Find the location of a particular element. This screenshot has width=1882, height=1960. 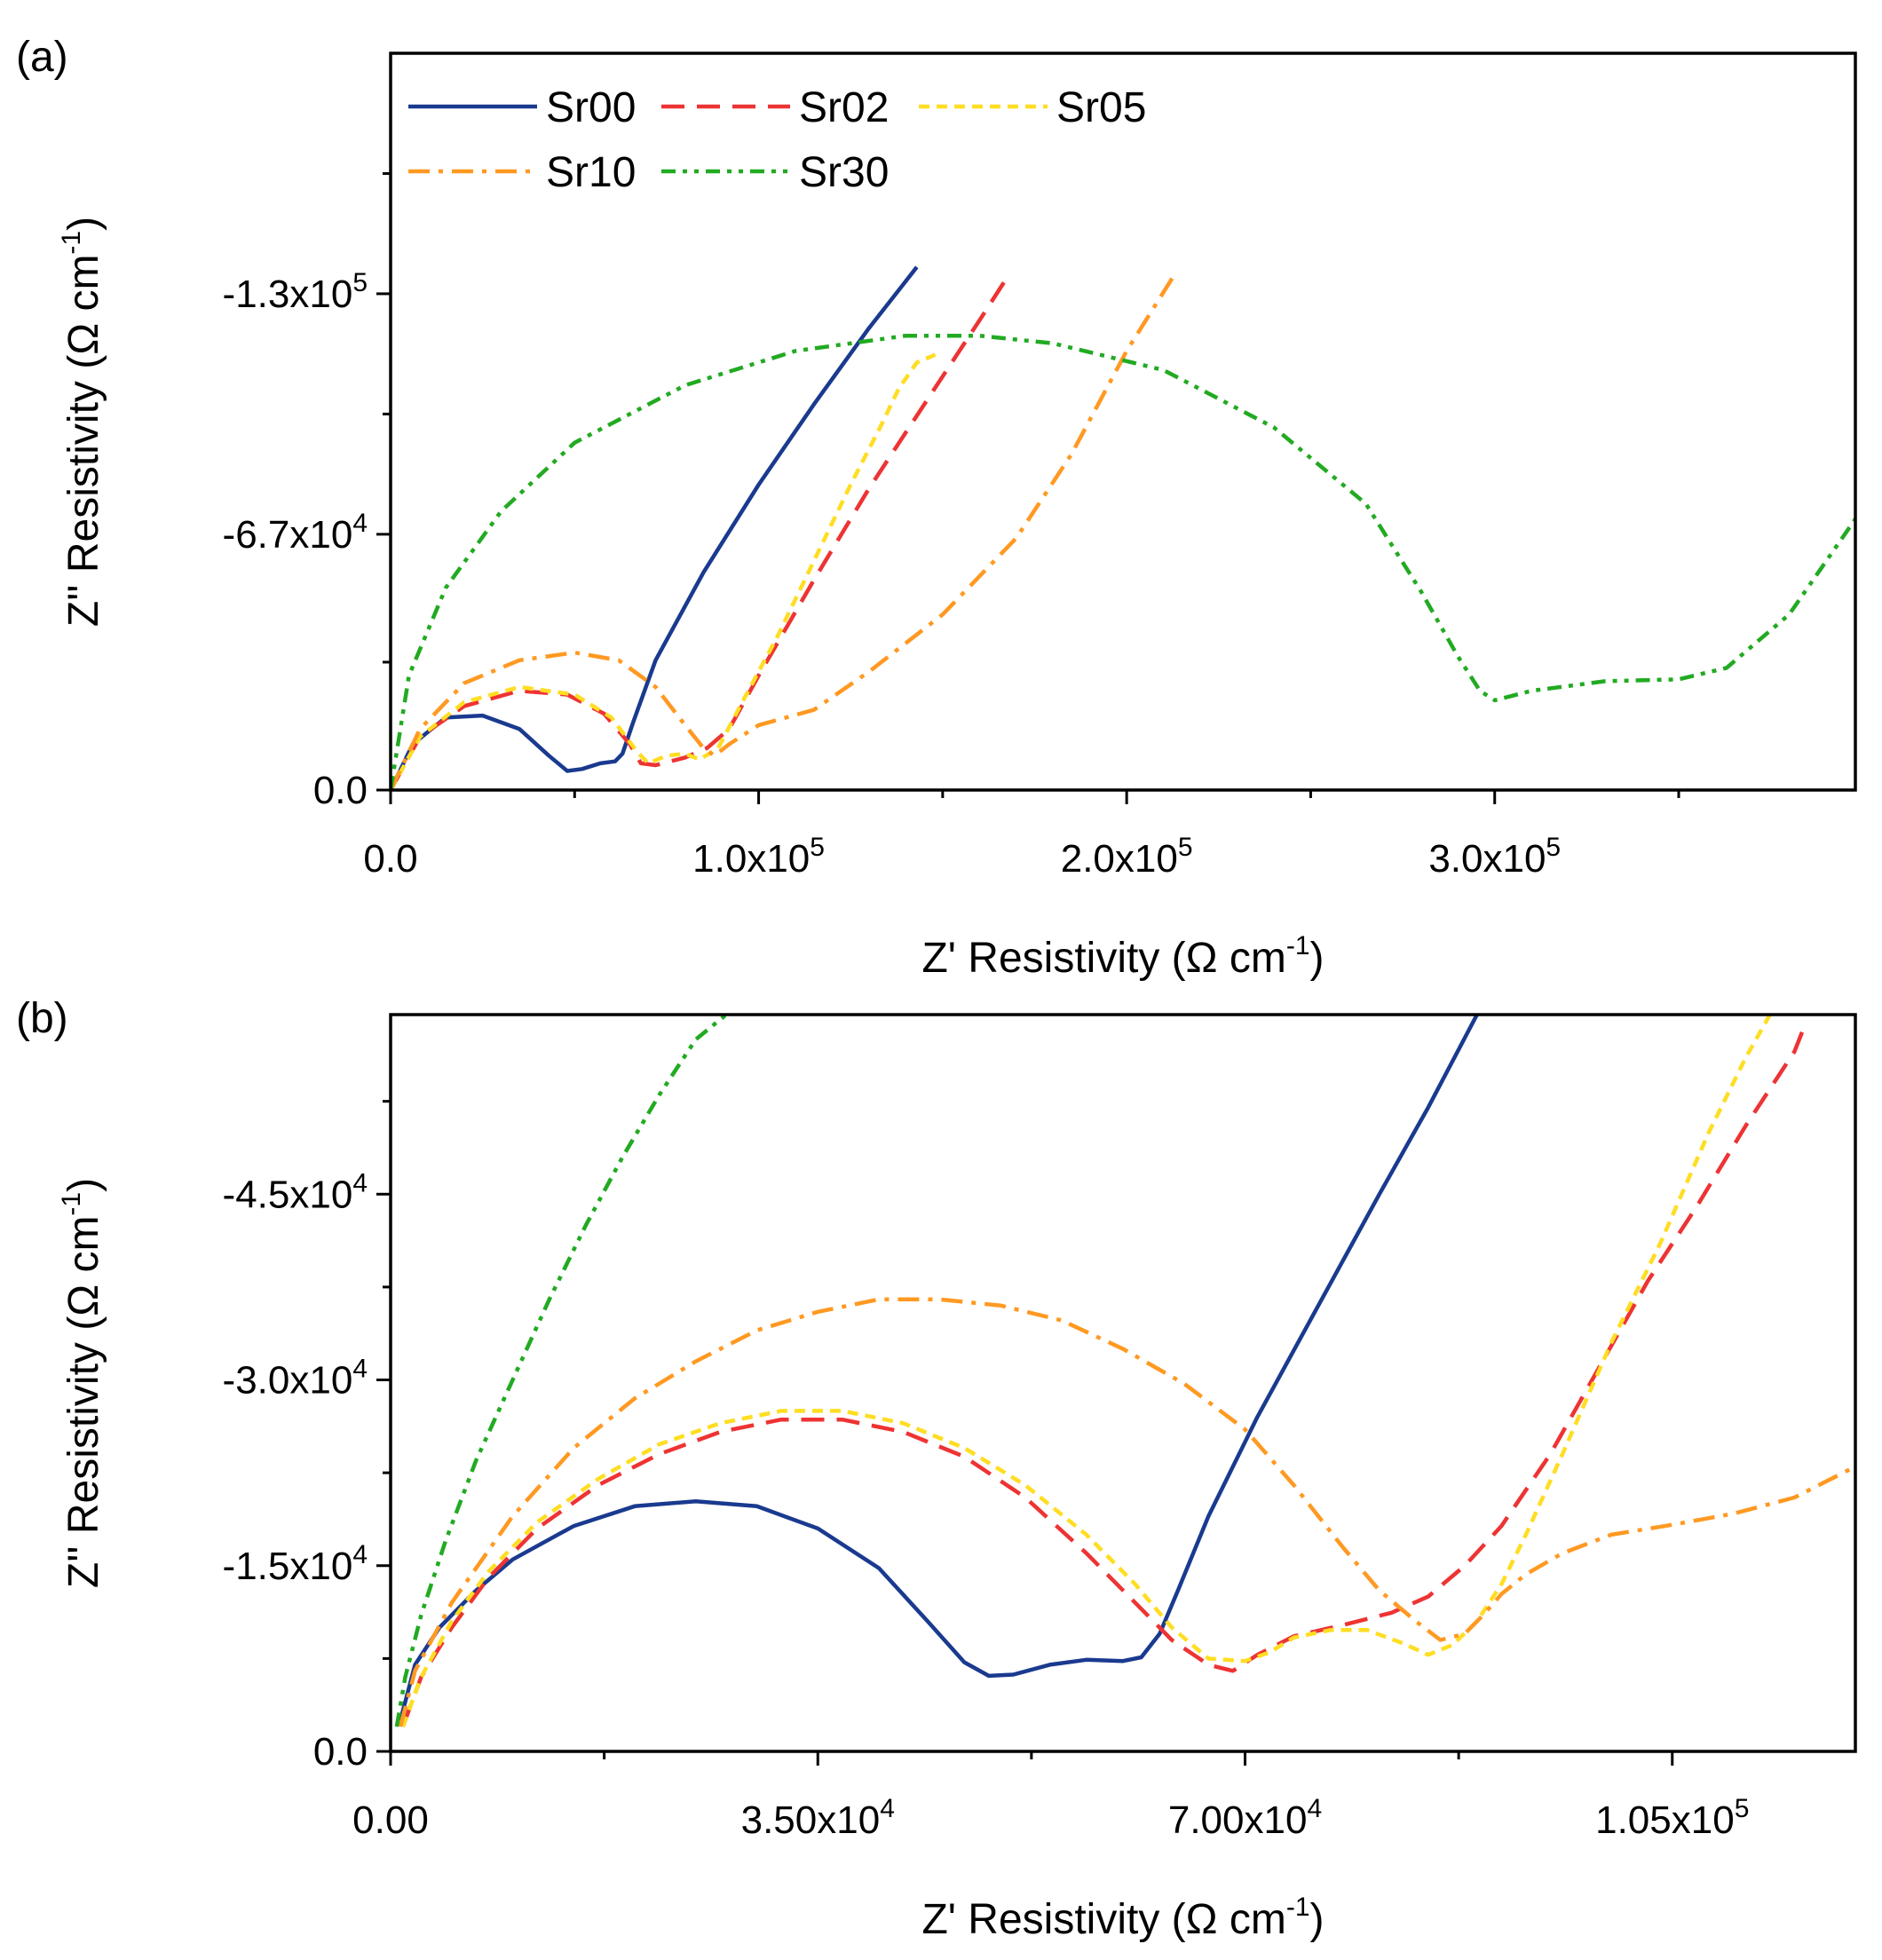

series-line-sr30 is located at coordinates (561, 1371).